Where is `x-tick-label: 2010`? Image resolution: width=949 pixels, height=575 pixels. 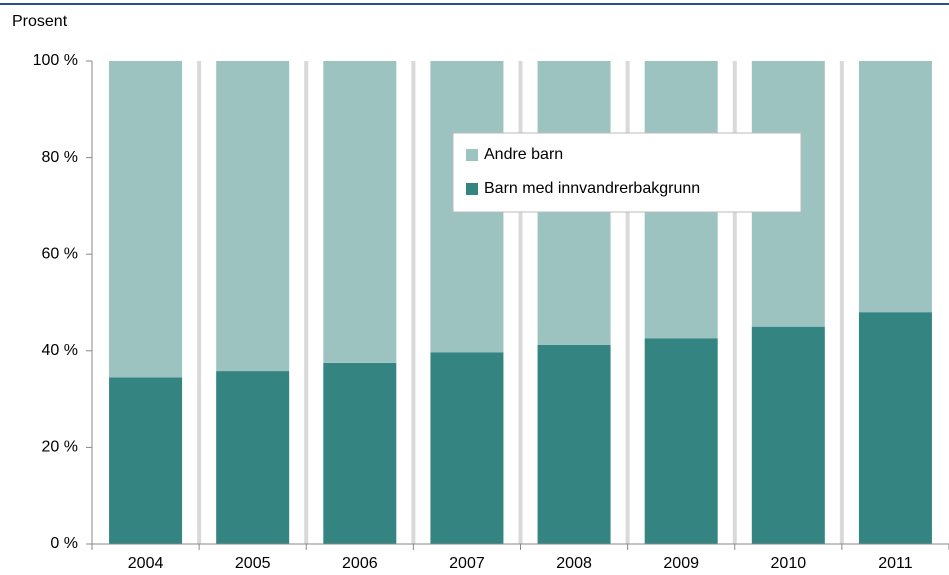
x-tick-label: 2010 is located at coordinates (789, 563).